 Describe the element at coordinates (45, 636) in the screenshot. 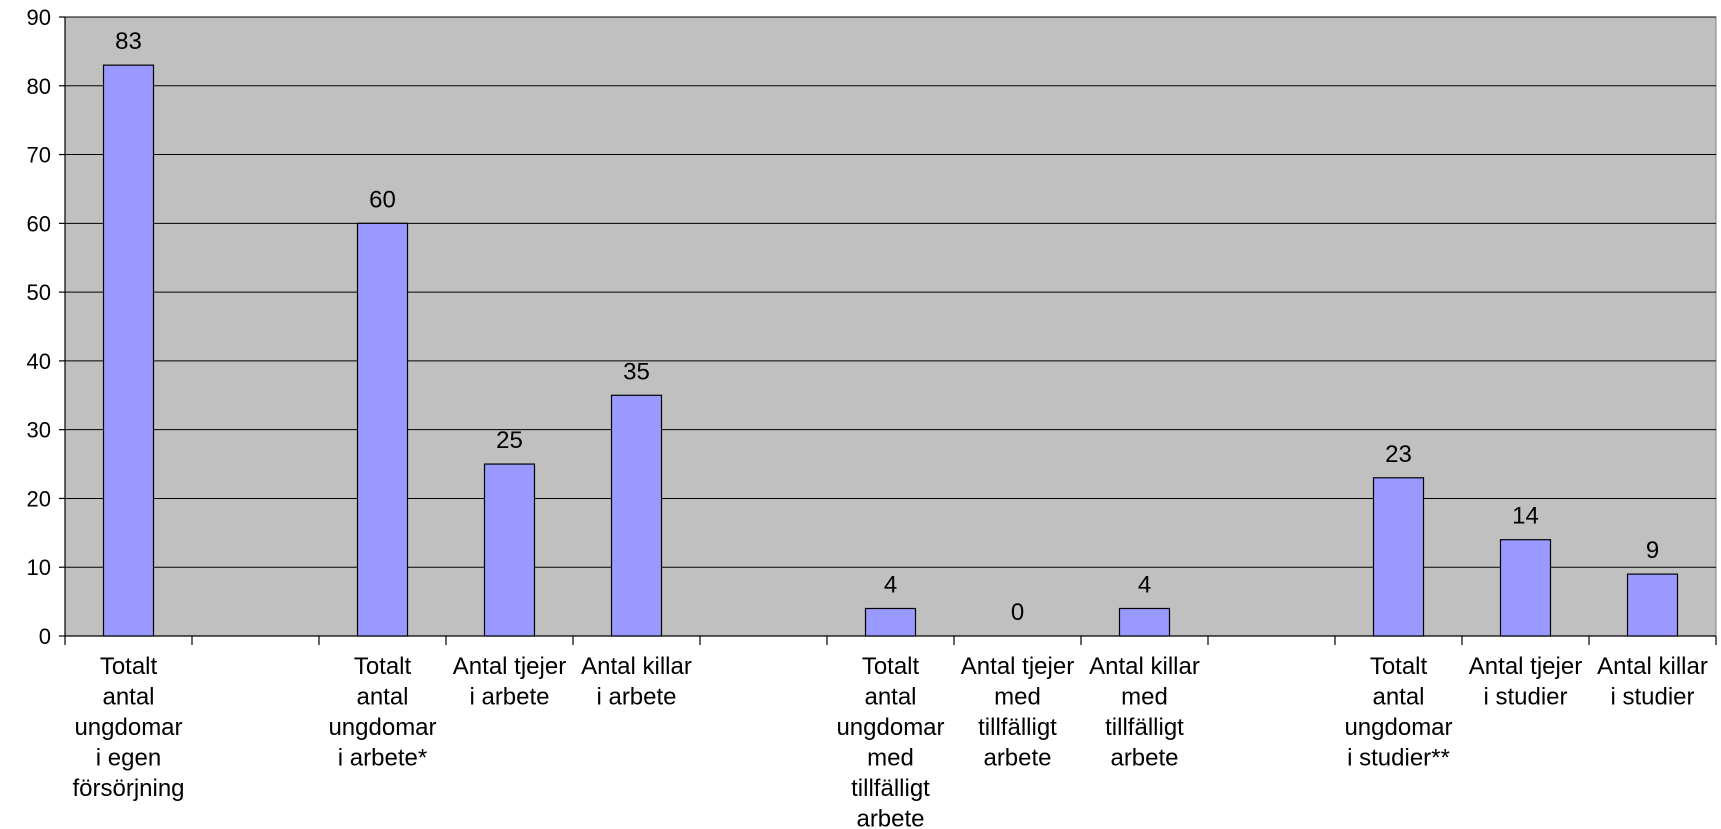

I see `y-tick-label: 0` at that location.